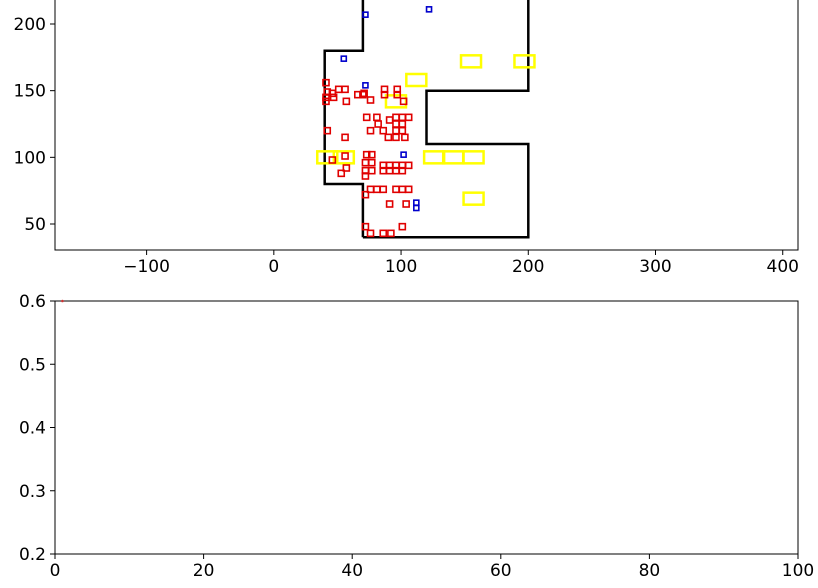 Image resolution: width=818 pixels, height=588 pixels. I want to click on map-y-tick-label: 100, so click(30, 158).